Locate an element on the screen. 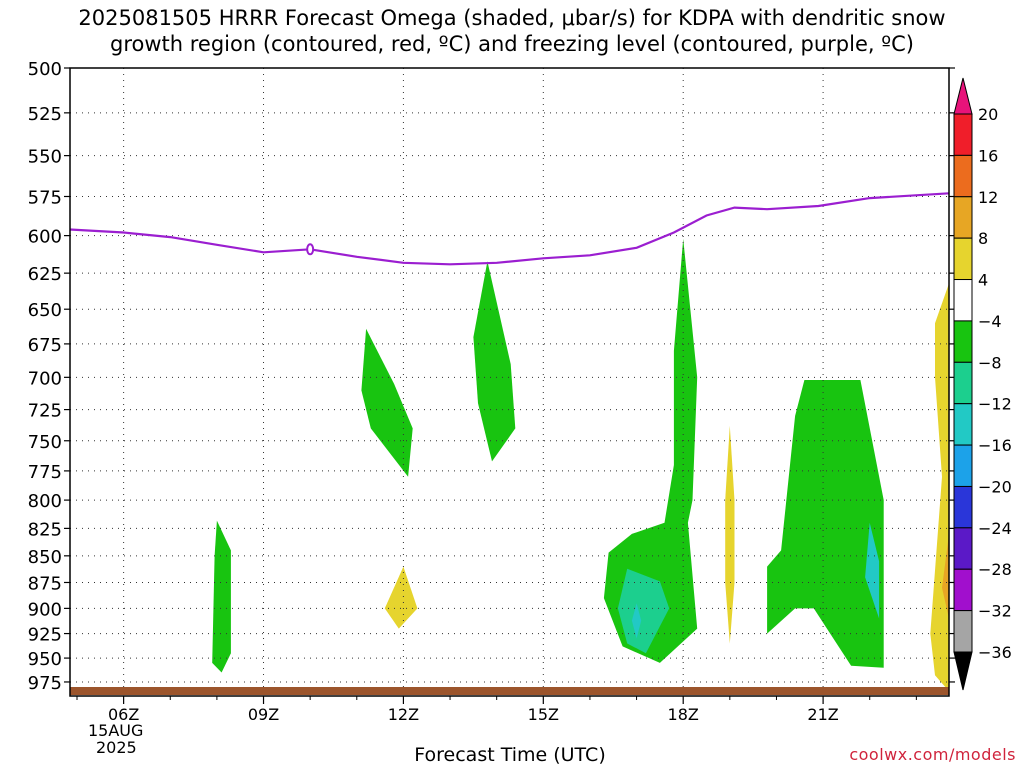  y-tick-label-700: 700 is located at coordinates (45, 378).